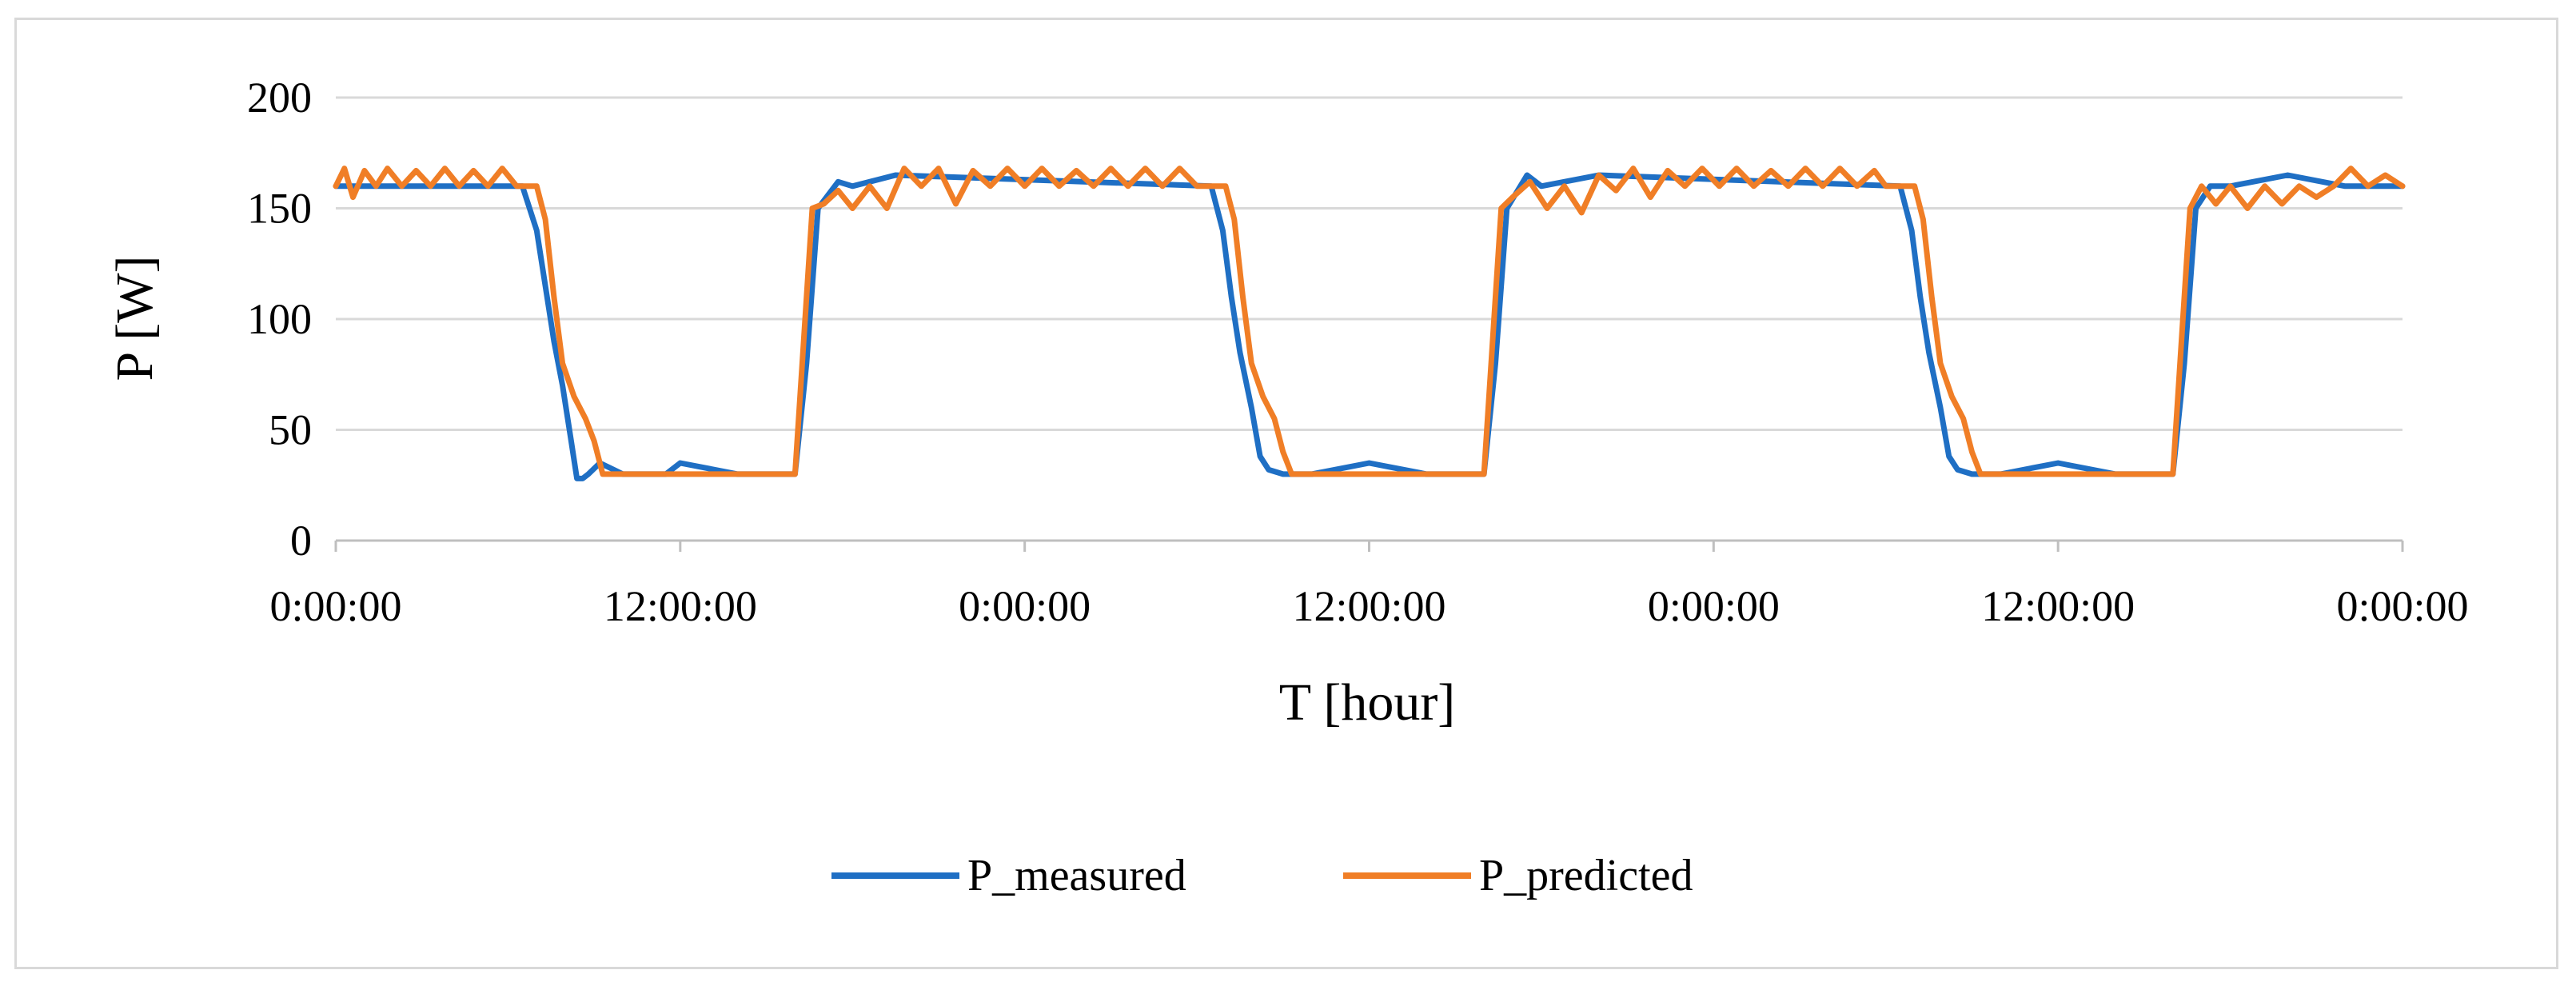 The height and width of the screenshot is (986, 2576). I want to click on axes, so click(1369, 545).